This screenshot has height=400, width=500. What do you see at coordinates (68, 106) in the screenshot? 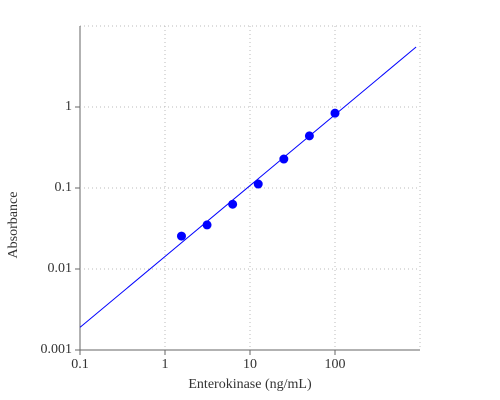
I see `y-tick-label: 1` at bounding box center [68, 106].